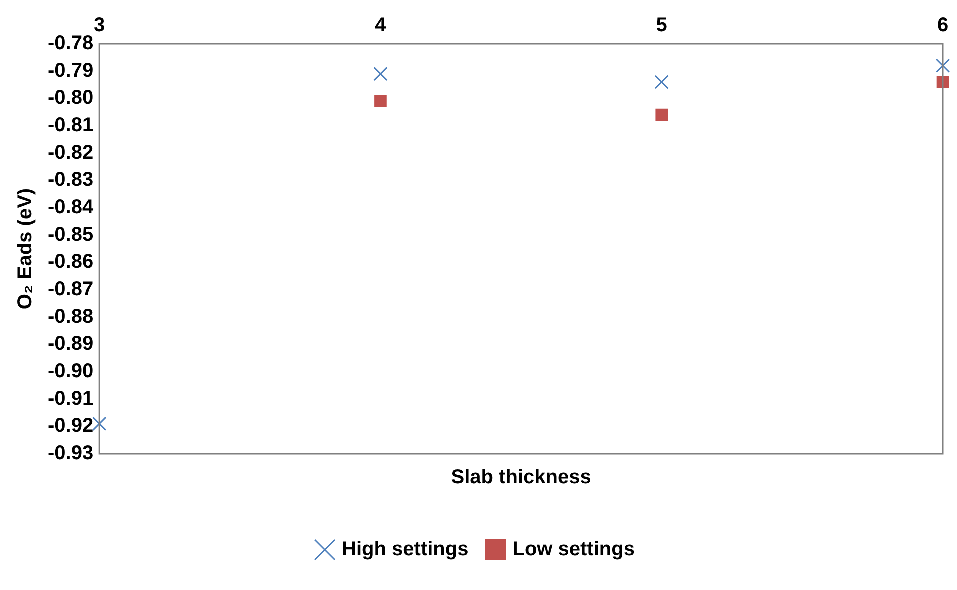  What do you see at coordinates (381, 25) in the screenshot?
I see `x-tick-label: 4` at bounding box center [381, 25].